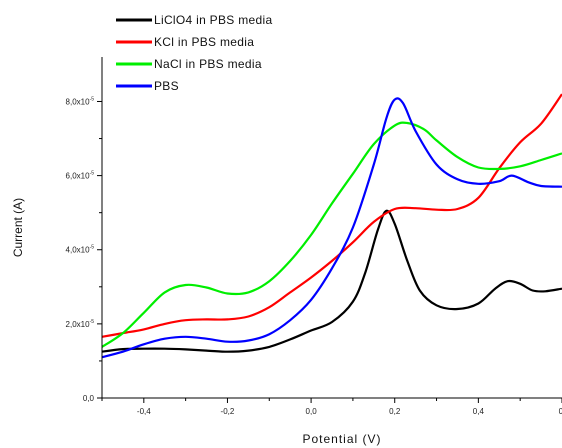 This screenshot has width=562, height=448. Describe the element at coordinates (144, 411) in the screenshot. I see `x-tick-label: -0,4` at that location.